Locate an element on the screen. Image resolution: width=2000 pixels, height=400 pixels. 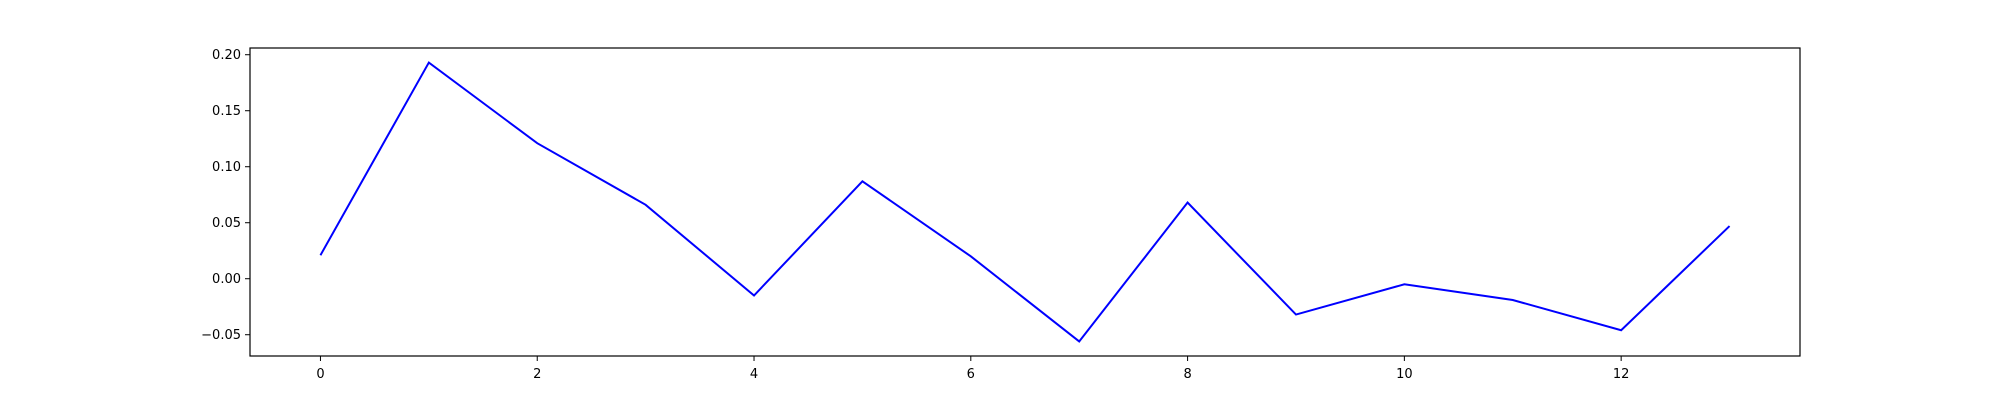
x-axis: 0 2 4 6 8 10 12 is located at coordinates (972, 369).